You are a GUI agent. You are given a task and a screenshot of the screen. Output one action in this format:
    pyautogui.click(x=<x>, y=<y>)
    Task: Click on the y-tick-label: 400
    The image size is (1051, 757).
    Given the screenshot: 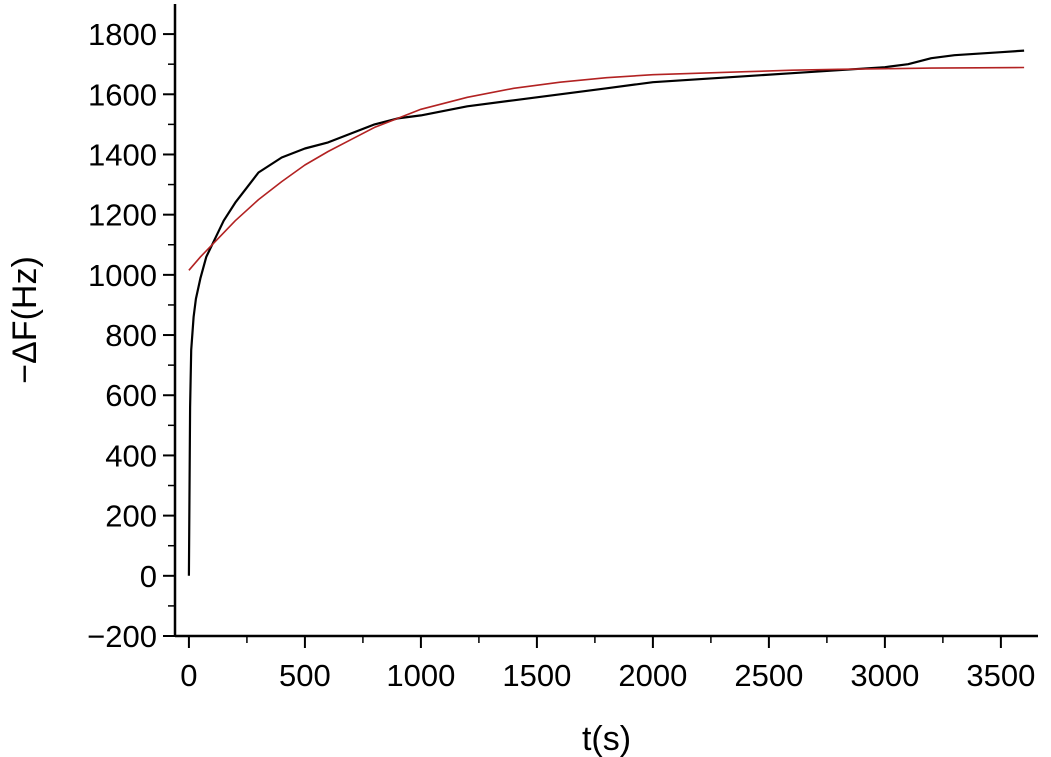 What is the action you would take?
    pyautogui.click(x=131, y=455)
    